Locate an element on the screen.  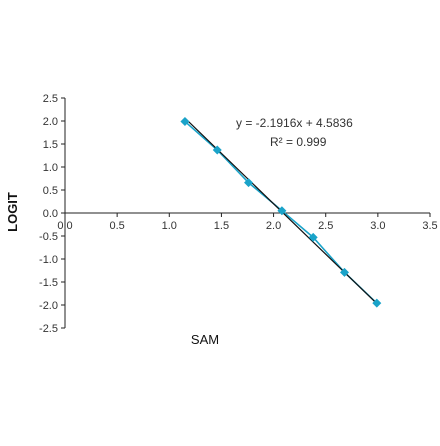
trendline-equation: y = -2.1916x + 4.5836 is located at coordinates (294, 123).